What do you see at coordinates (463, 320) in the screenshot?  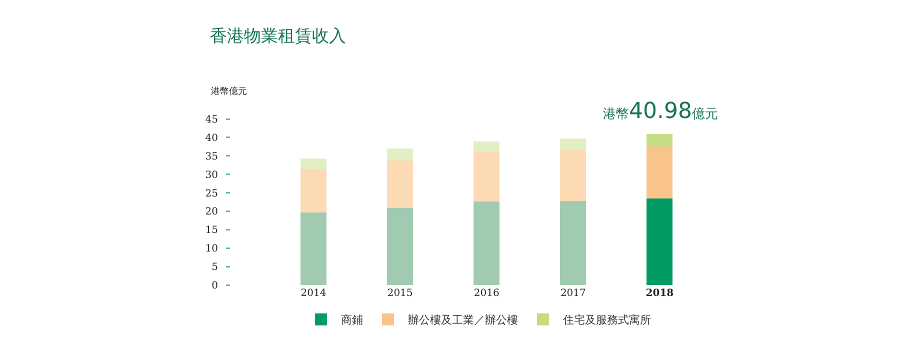 I see `legend-label: 辦公樓及工業／辦公樓` at bounding box center [463, 320].